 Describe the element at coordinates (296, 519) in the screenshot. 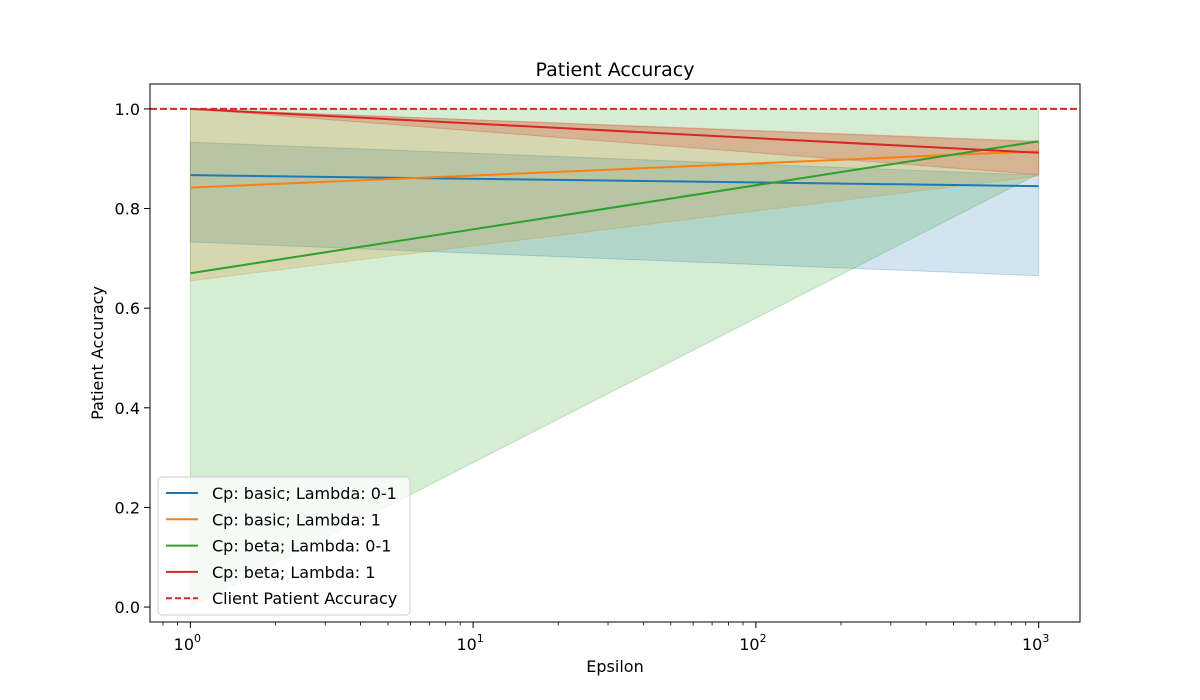

I see `legend-label: Cp: basic; Lambda: 1` at that location.